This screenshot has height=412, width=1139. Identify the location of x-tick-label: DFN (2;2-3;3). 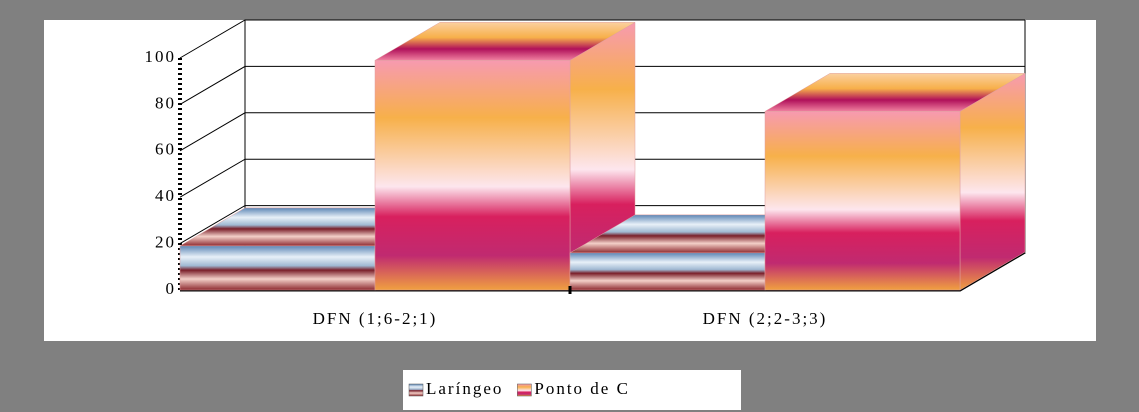
(765, 318).